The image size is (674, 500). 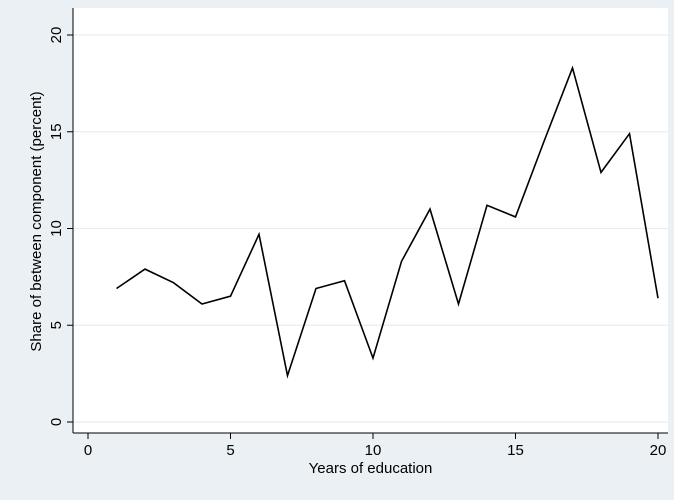 What do you see at coordinates (56, 131) in the screenshot?
I see `y-tick-label: 15` at bounding box center [56, 131].